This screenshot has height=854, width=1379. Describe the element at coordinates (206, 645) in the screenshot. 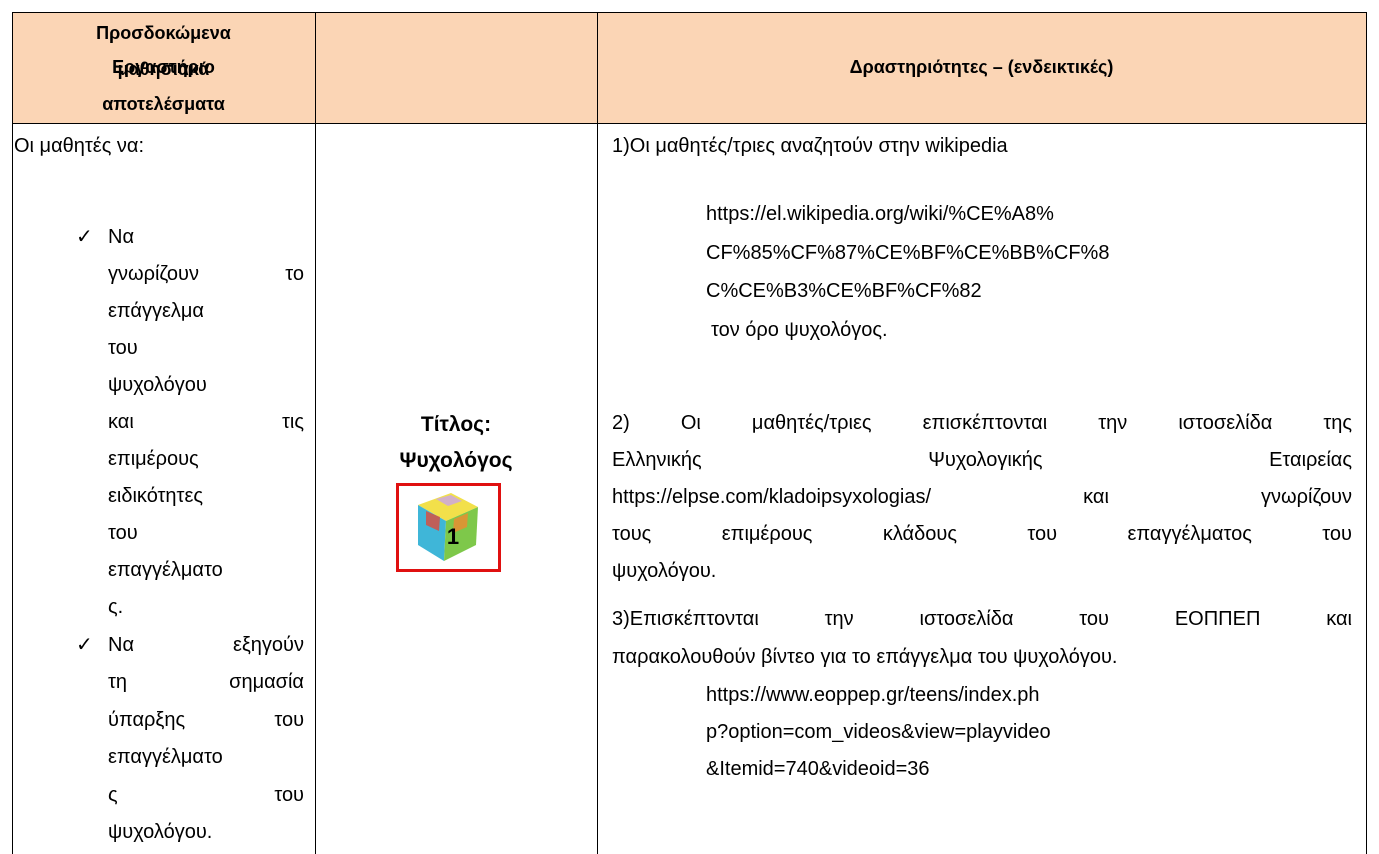

I see `bullet-line: Να εξηγούν` at that location.